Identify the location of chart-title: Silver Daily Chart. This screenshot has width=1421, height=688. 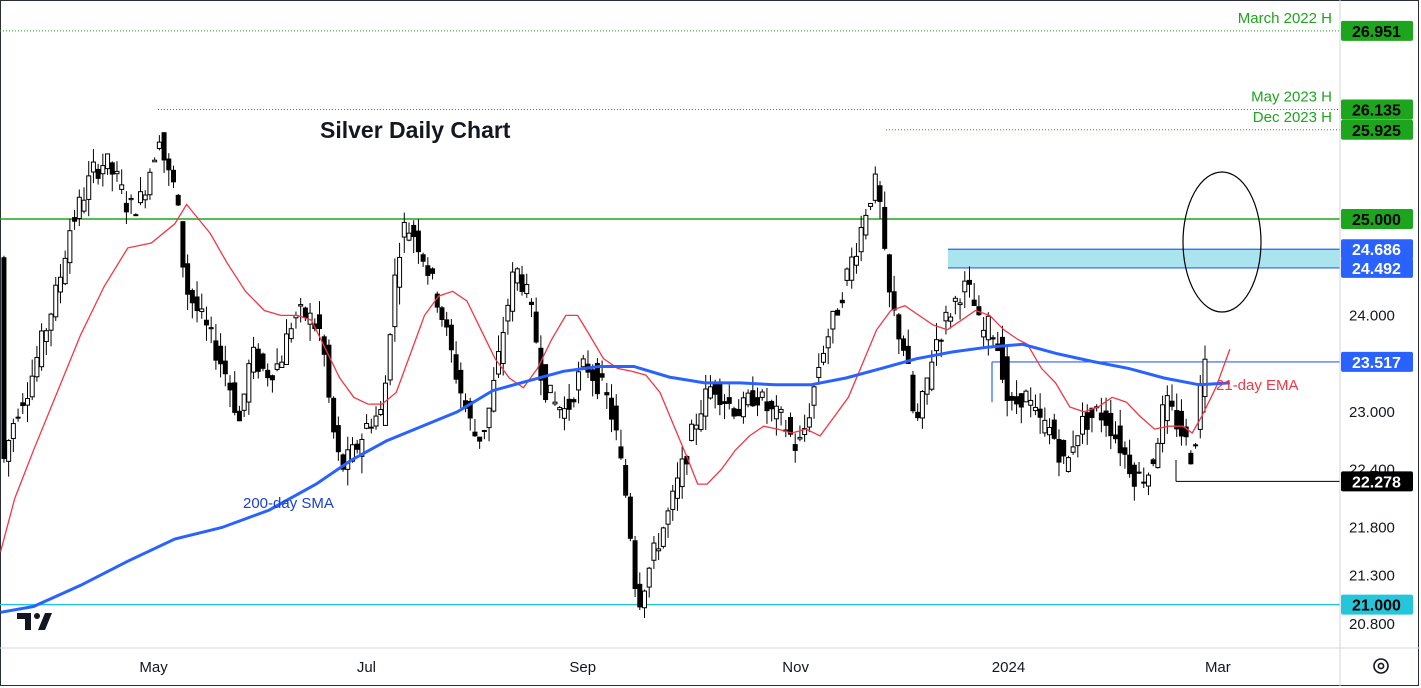
(415, 130).